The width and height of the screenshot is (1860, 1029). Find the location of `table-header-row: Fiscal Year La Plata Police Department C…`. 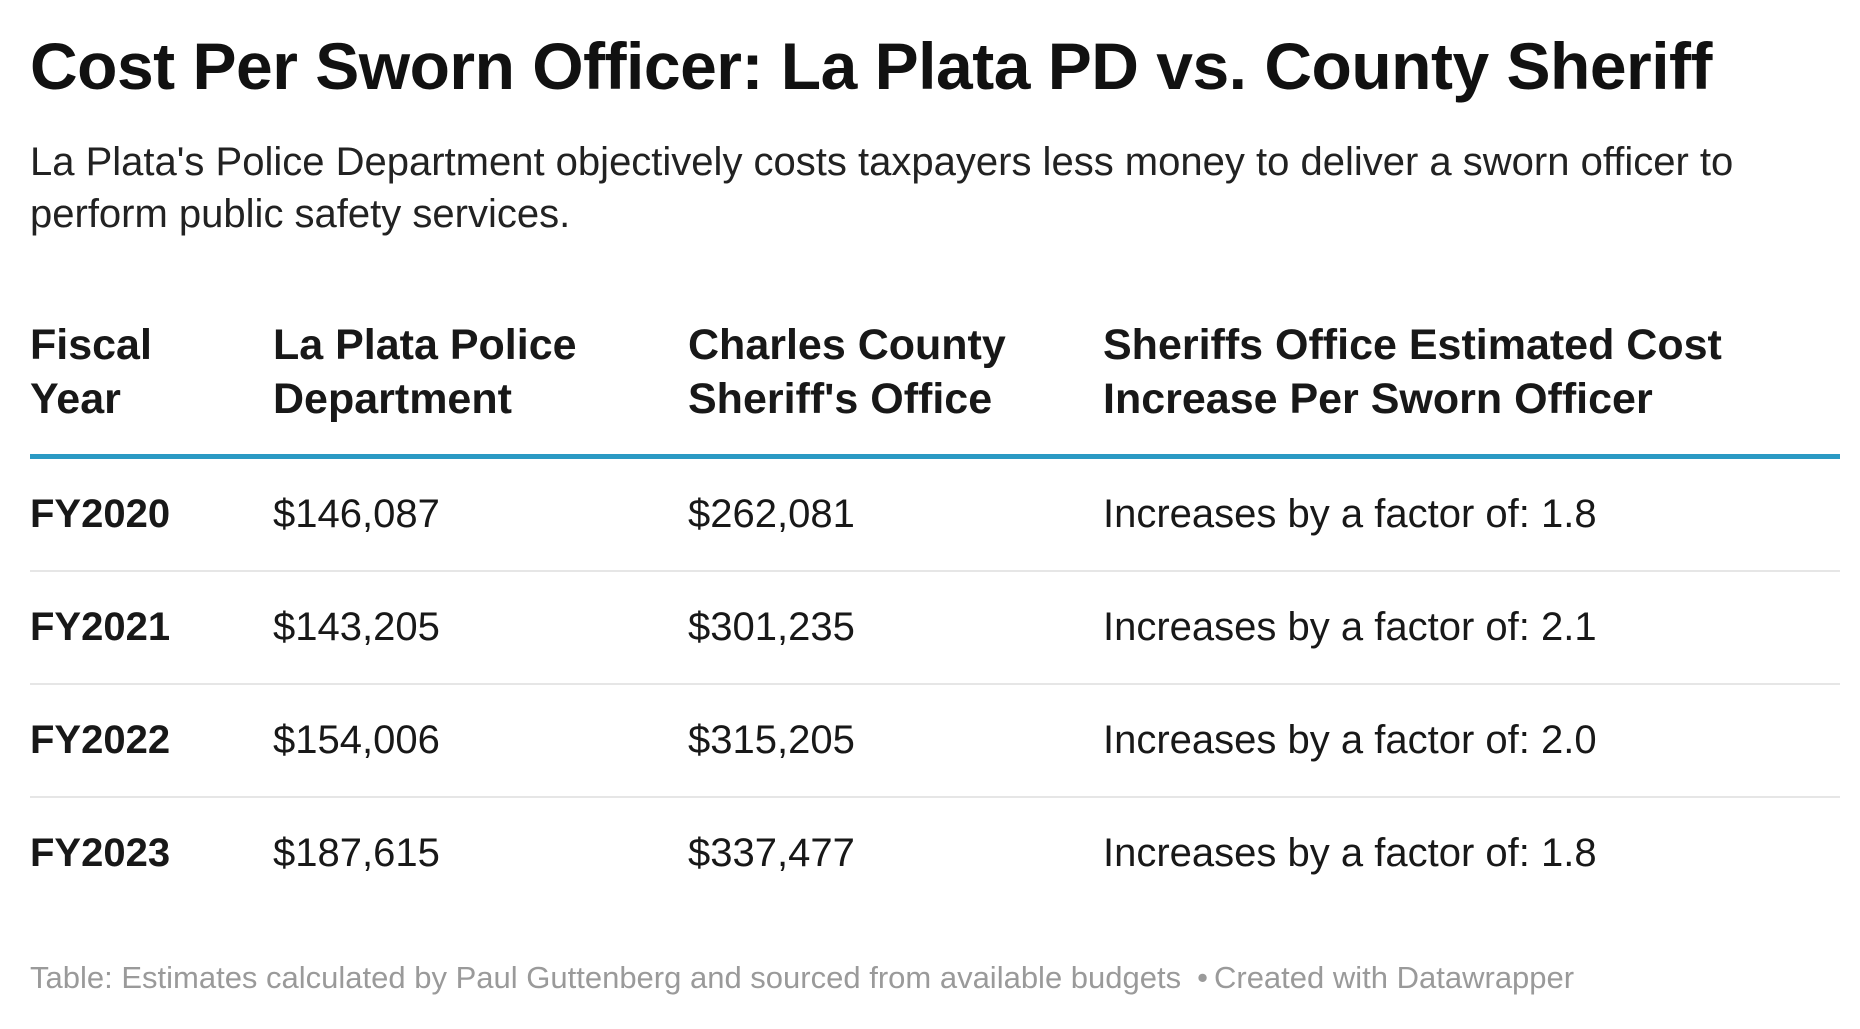

table-header-row: Fiscal Year La Plata Police Department C… is located at coordinates (935, 388).